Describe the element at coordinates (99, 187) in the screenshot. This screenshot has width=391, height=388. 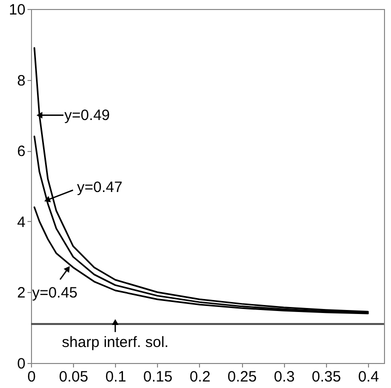
I see `annotation: y=0.47` at that location.